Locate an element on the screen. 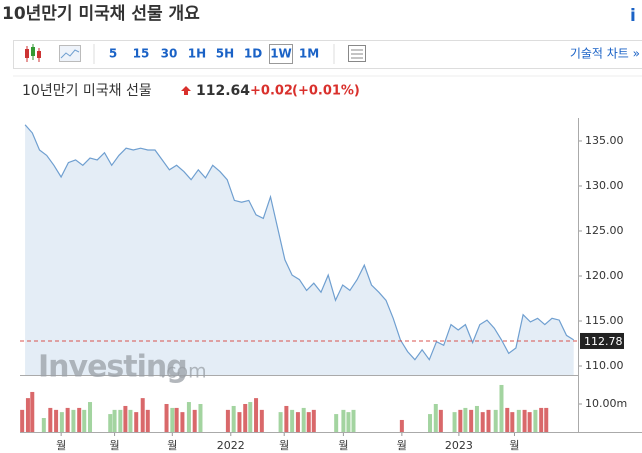 The width and height of the screenshot is (642, 453). interval-button: 5H is located at coordinates (225, 54).